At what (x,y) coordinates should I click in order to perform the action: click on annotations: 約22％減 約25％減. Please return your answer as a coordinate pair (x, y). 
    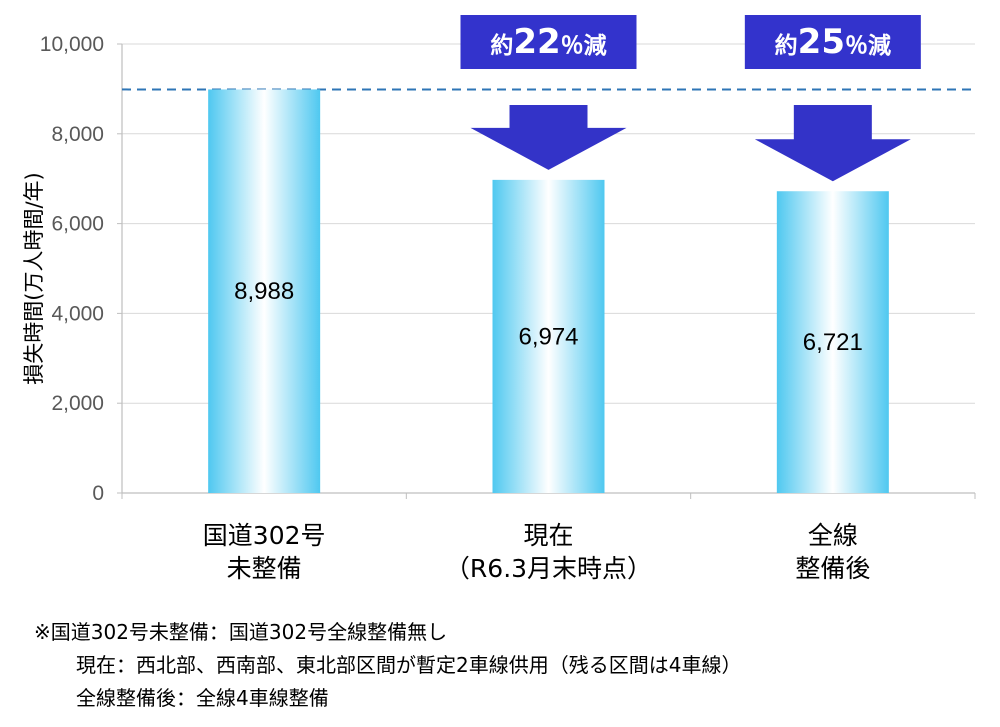
    Looking at the image, I should click on (690, 98).